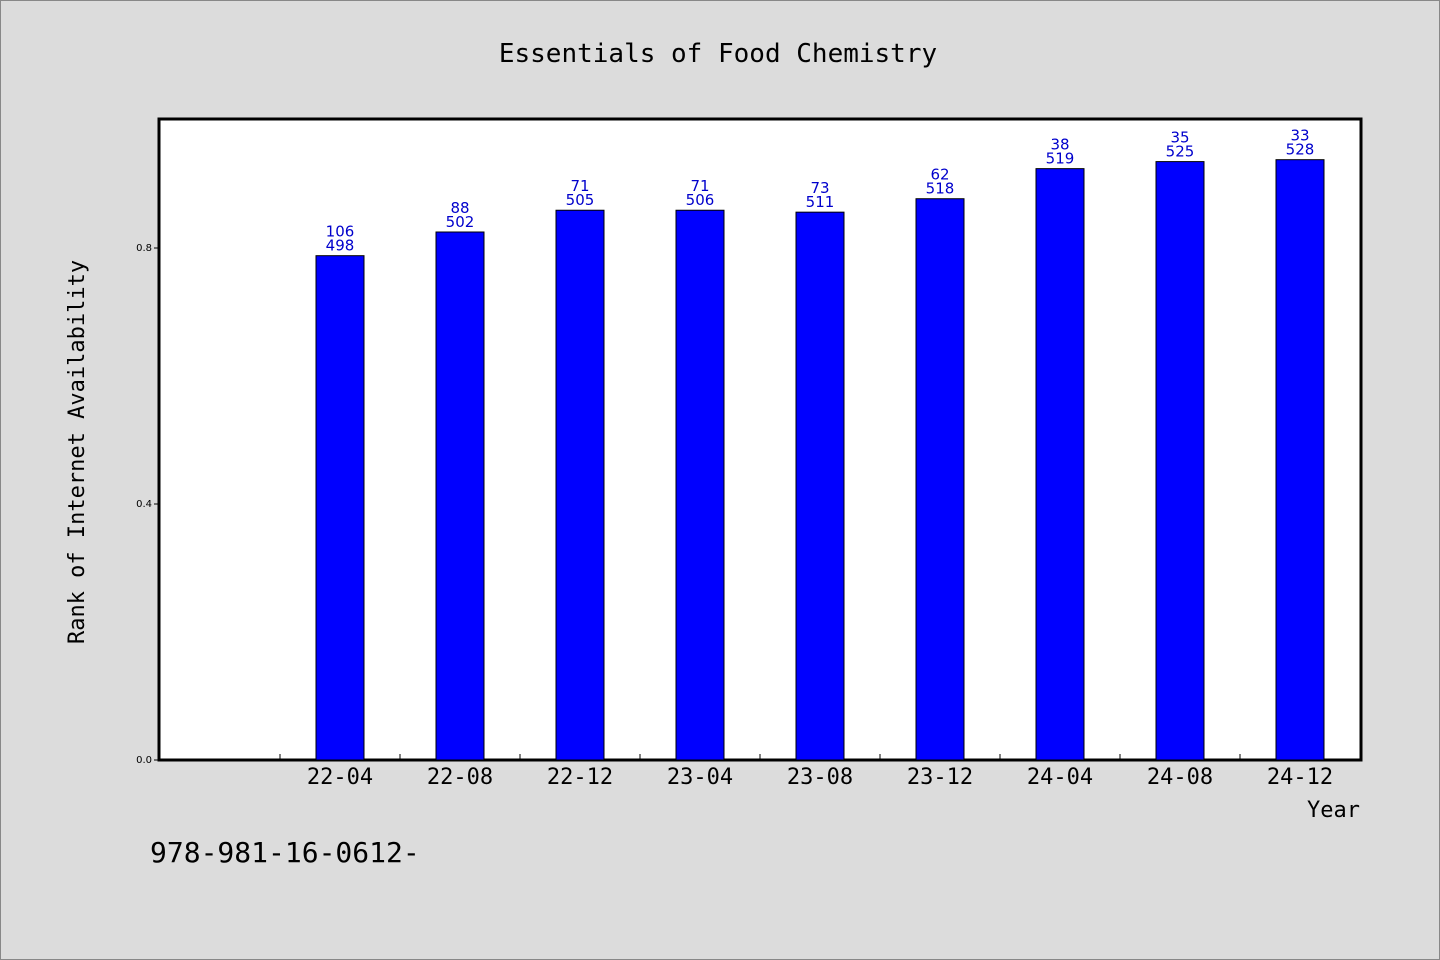 The image size is (1440, 960). I want to click on bar-value-label: 498, so click(340, 246).